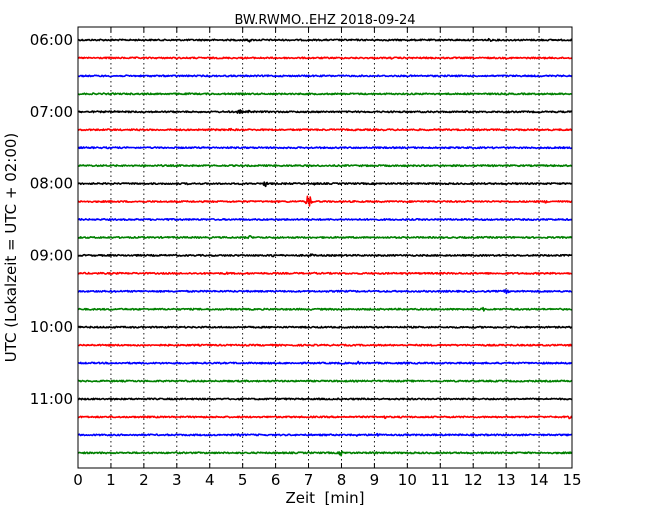  What do you see at coordinates (473, 480) in the screenshot?
I see `x-tick-label: 12` at bounding box center [473, 480].